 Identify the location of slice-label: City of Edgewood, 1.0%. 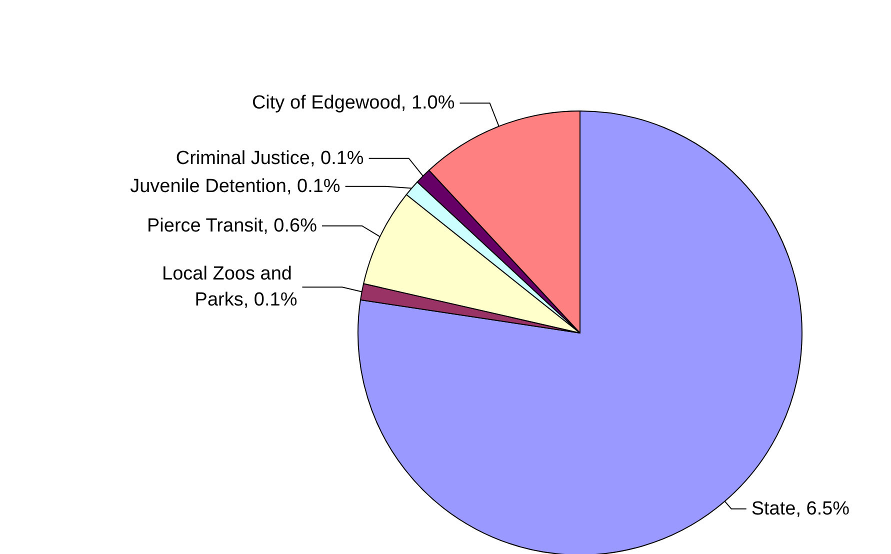
(353, 103).